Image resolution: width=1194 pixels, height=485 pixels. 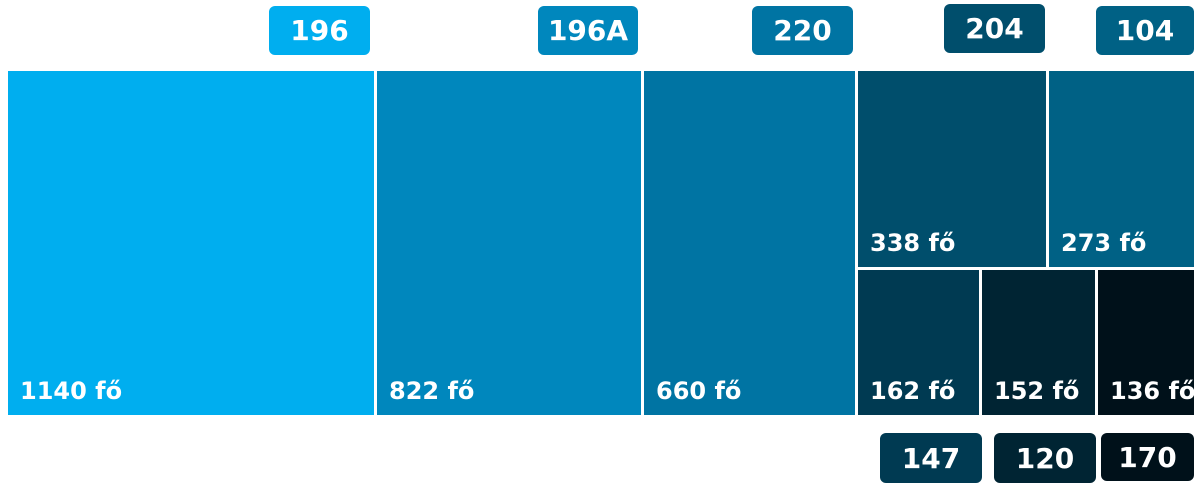 What do you see at coordinates (1152, 391) in the screenshot?
I see `cell-value-label: 136 fő` at bounding box center [1152, 391].